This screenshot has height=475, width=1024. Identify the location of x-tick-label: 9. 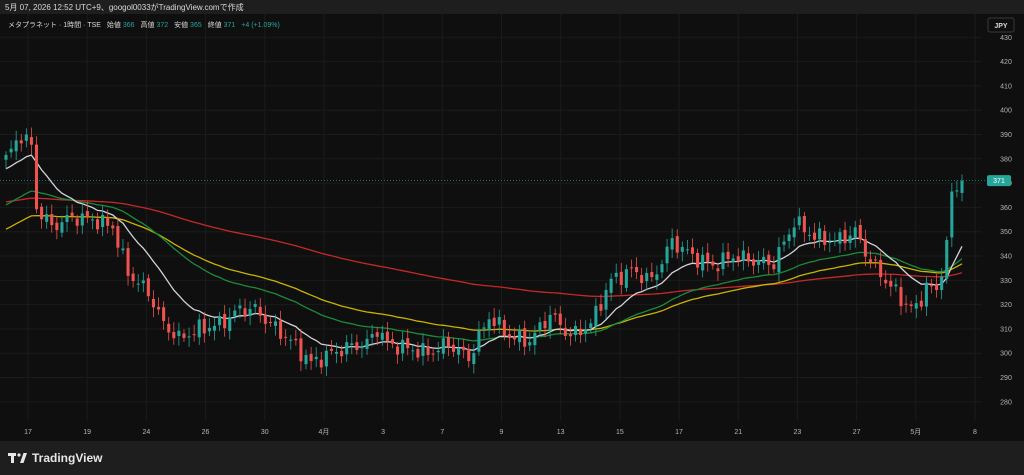
(502, 432).